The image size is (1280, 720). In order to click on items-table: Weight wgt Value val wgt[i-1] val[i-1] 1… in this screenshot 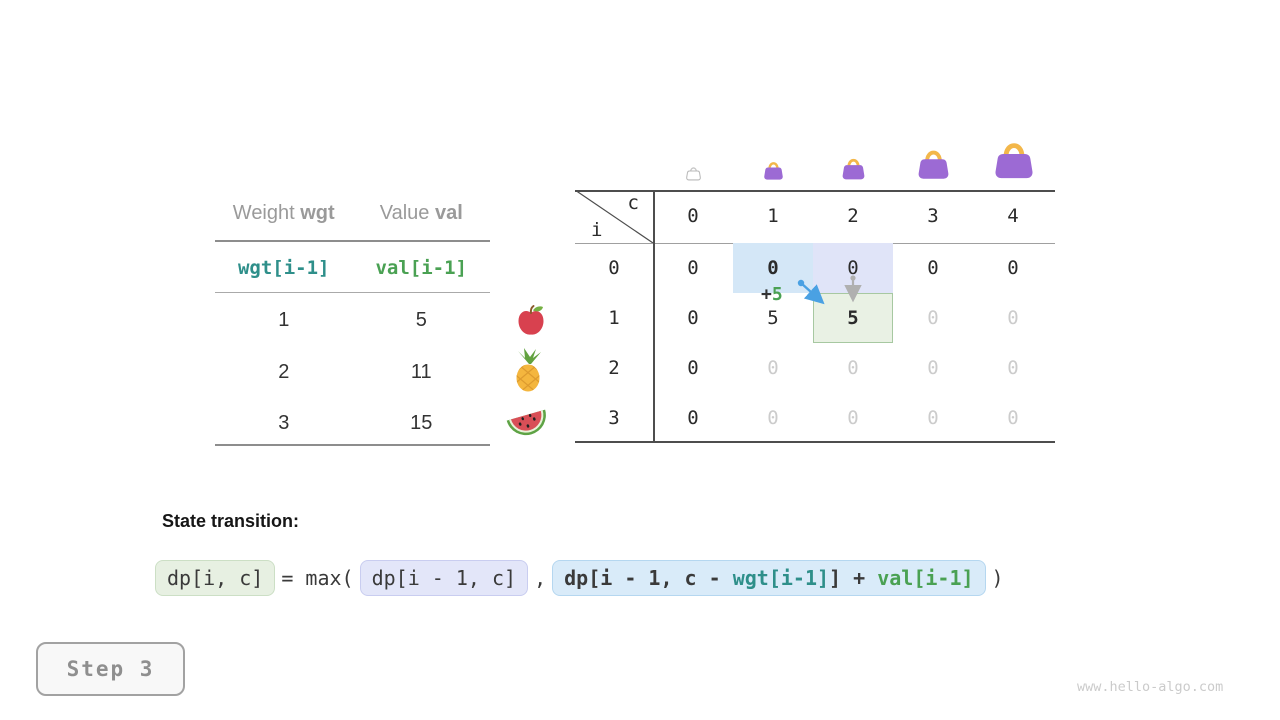, I will do `click(352, 318)`.